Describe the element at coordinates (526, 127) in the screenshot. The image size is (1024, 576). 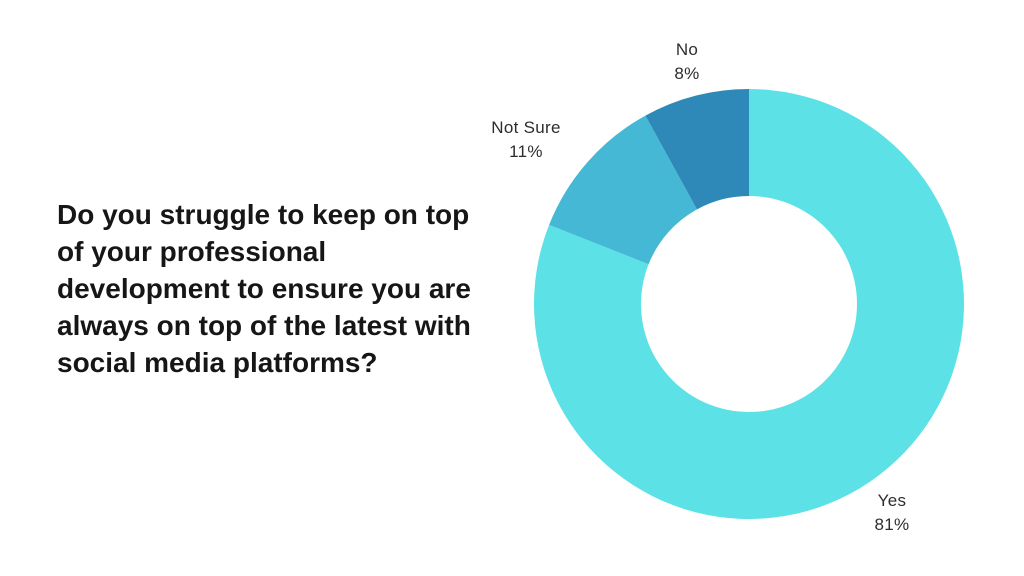
I see `slice-label-not-sure-name: Not Sure` at that location.